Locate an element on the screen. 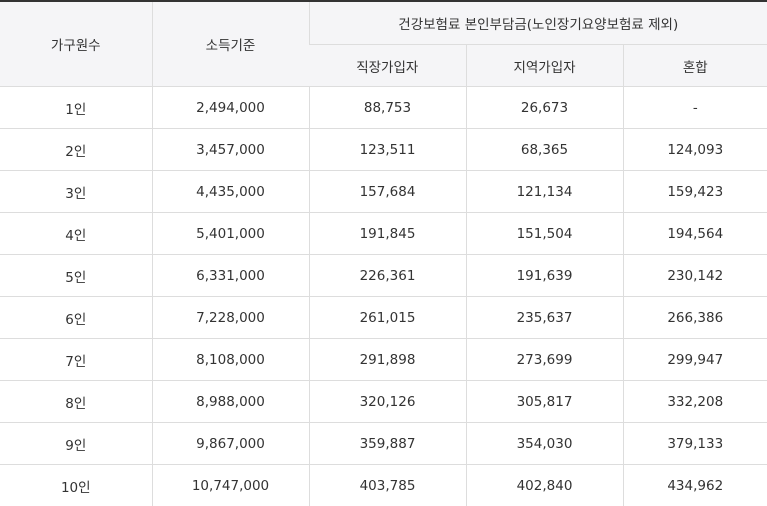  cell-household-size: 3인 is located at coordinates (76, 191).